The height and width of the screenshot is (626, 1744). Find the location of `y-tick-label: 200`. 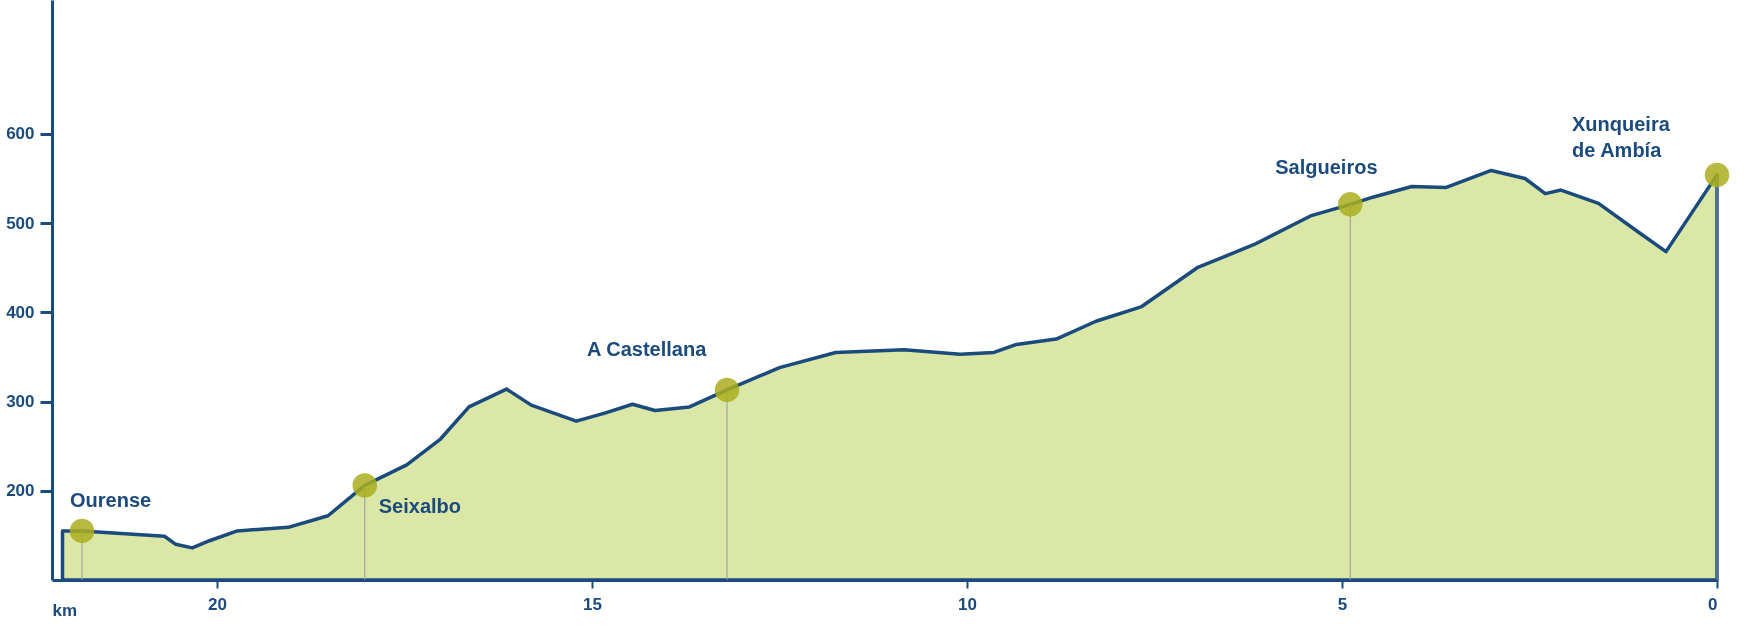

y-tick-label: 200 is located at coordinates (20, 491).